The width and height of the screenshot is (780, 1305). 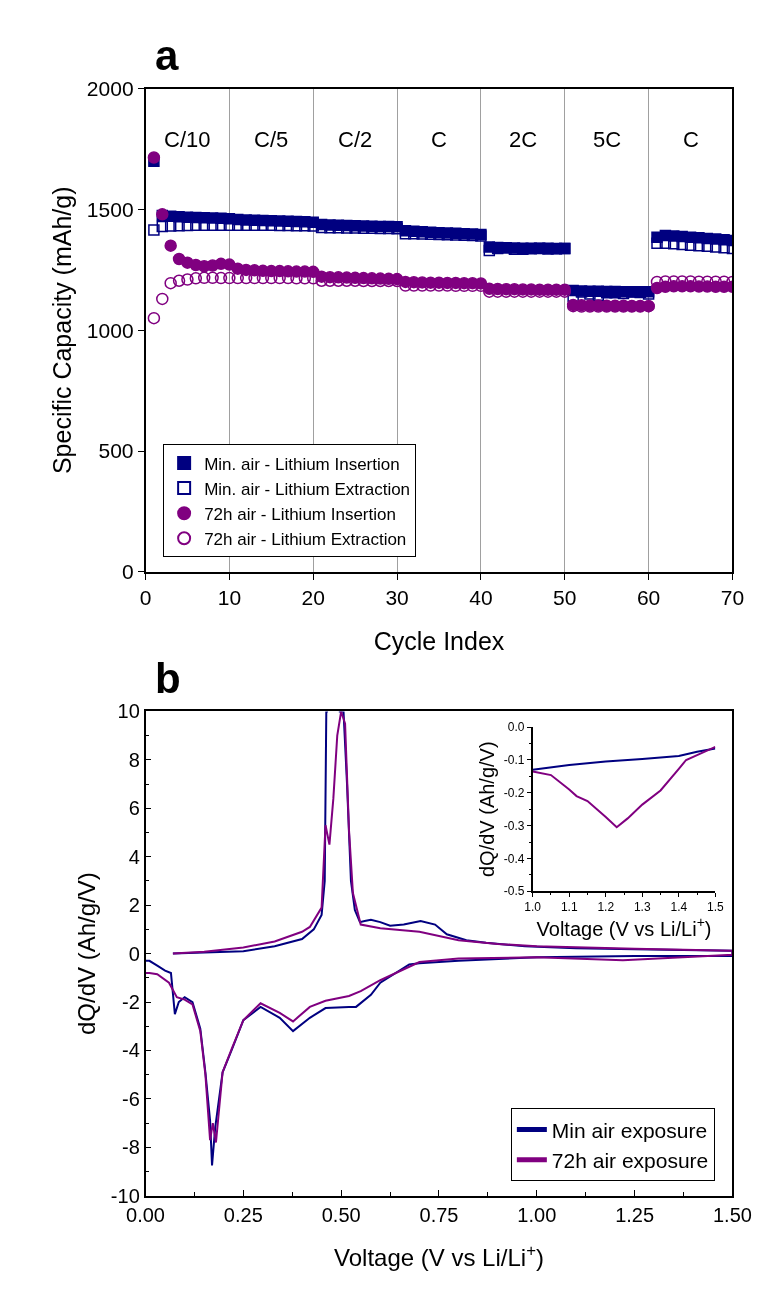 What do you see at coordinates (523, 139) in the screenshot?
I see `annotation: 2C` at bounding box center [523, 139].